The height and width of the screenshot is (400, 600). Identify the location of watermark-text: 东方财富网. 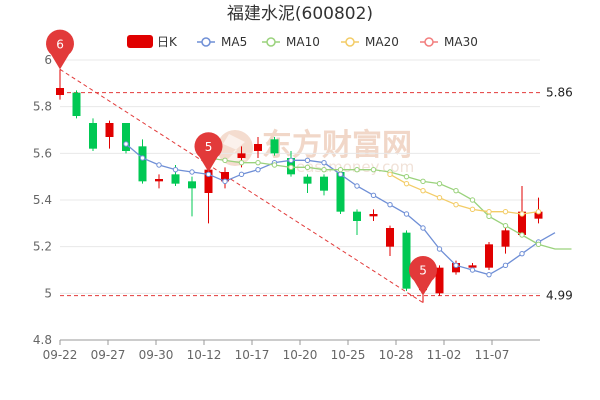
(337, 145).